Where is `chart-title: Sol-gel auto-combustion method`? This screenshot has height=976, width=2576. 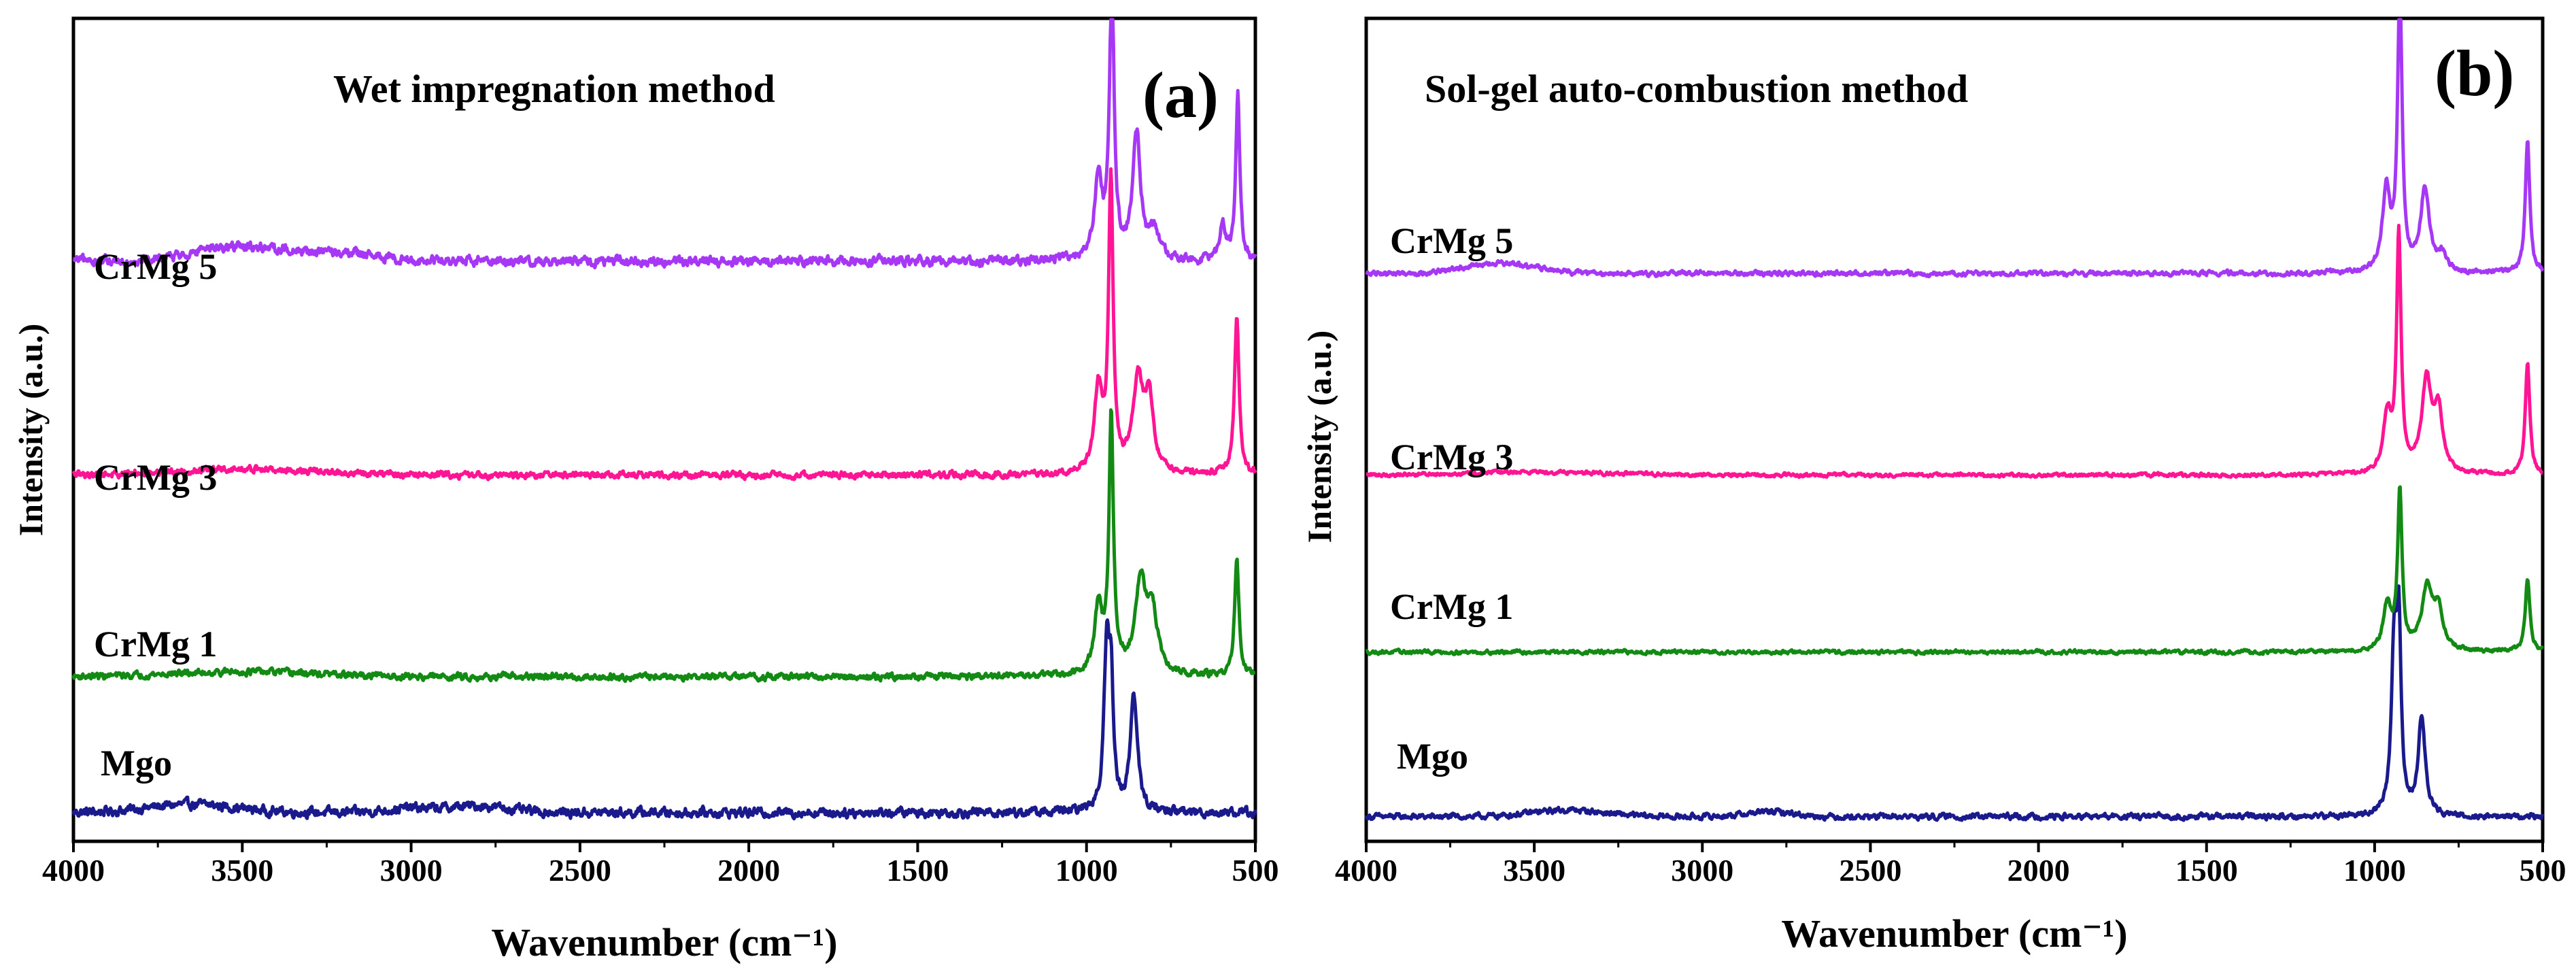
chart-title: Sol-gel auto-combustion method is located at coordinates (1696, 89).